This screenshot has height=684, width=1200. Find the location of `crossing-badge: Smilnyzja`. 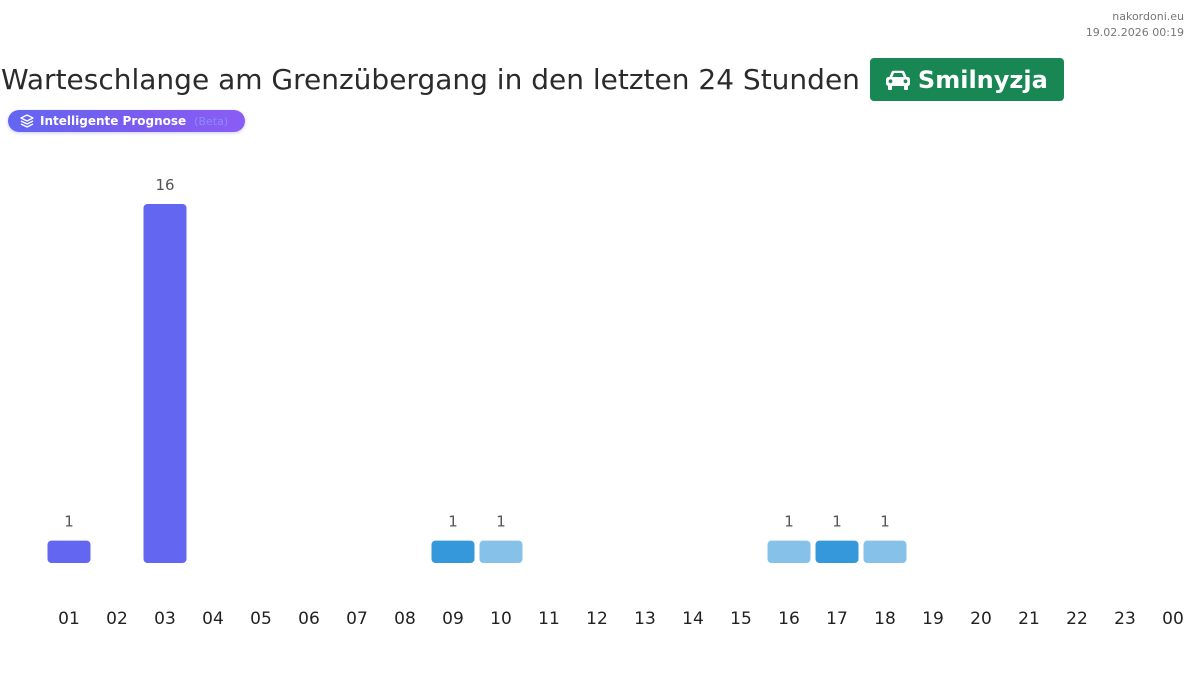

crossing-badge: Smilnyzja is located at coordinates (966, 79).